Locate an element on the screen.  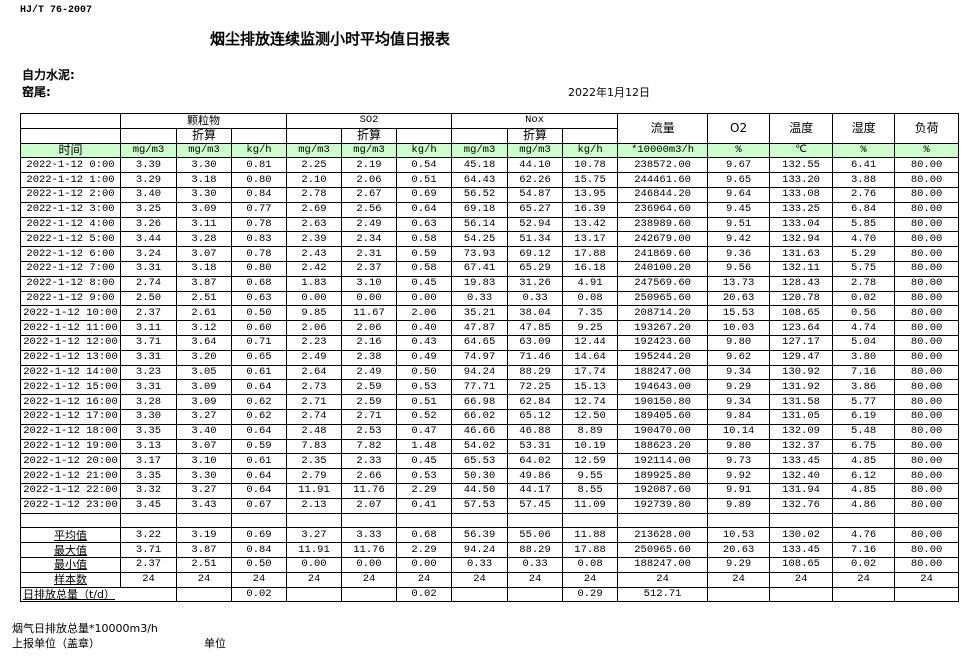
value-cell: 133.45 is located at coordinates (801, 461).